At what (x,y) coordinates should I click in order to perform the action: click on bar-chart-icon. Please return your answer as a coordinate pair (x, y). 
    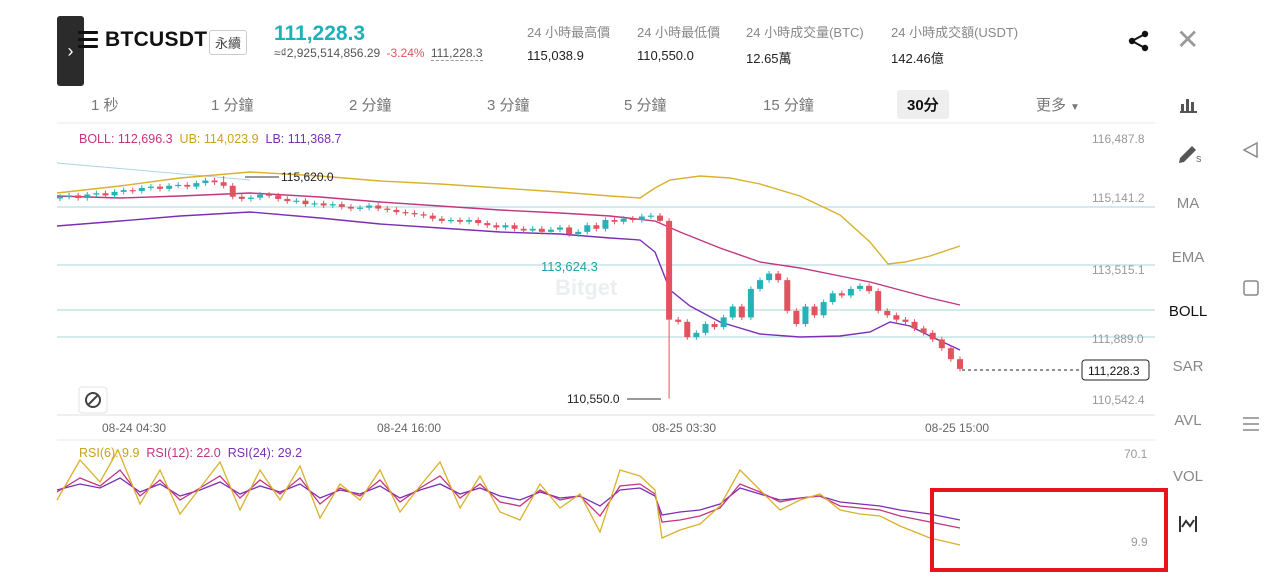
    Looking at the image, I should click on (1188, 104).